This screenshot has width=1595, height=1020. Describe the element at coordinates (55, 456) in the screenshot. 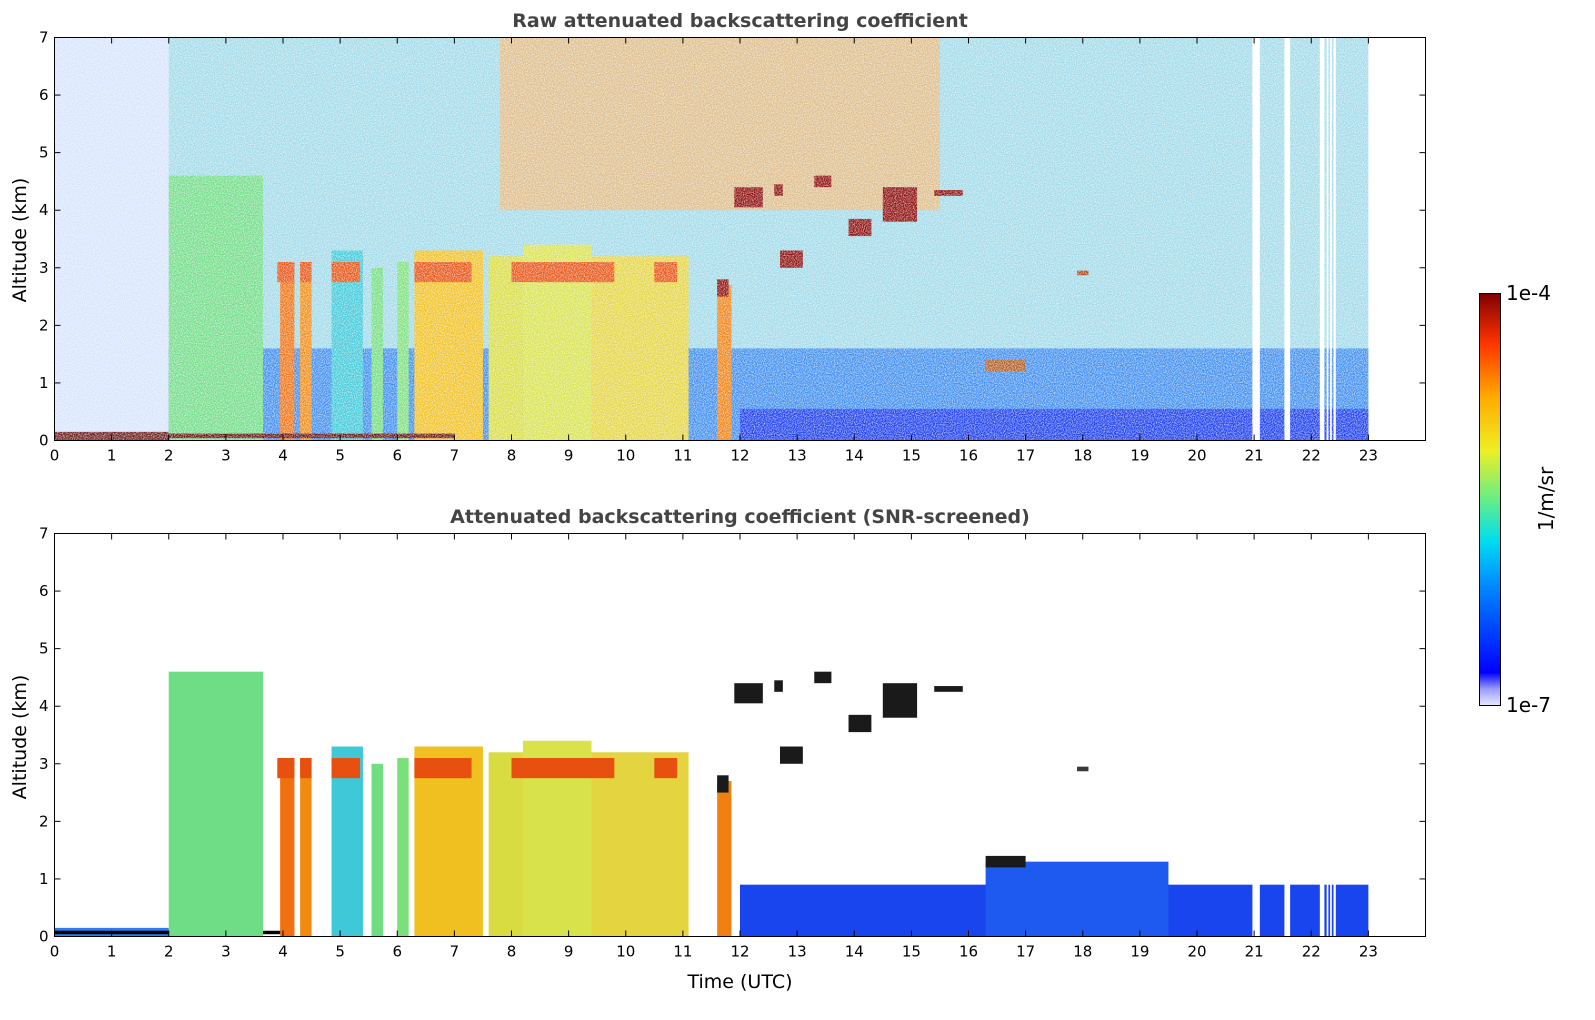

I see `x-tick-label: 0` at that location.